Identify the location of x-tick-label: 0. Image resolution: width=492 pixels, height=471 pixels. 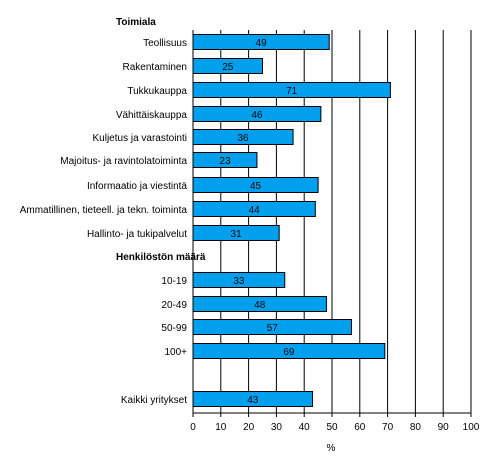
(193, 427).